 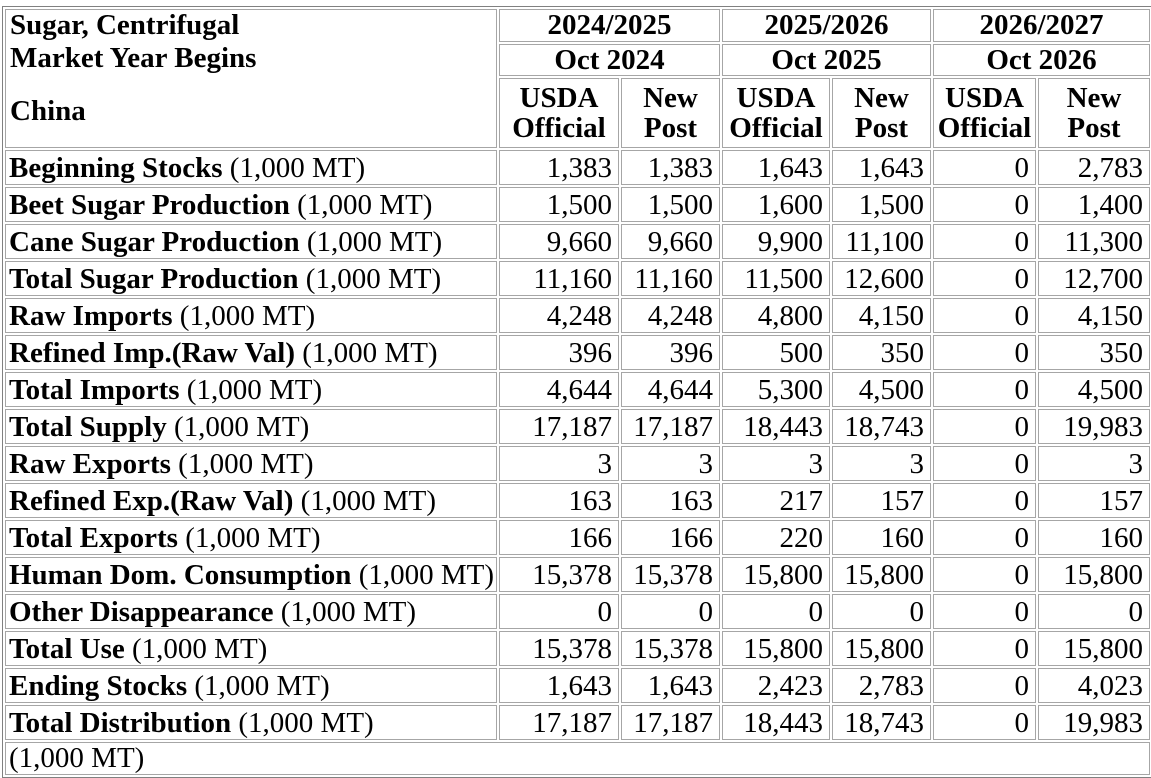 I want to click on row-label-cell: Total Supply (1,000 MT), so click(x=251, y=427).